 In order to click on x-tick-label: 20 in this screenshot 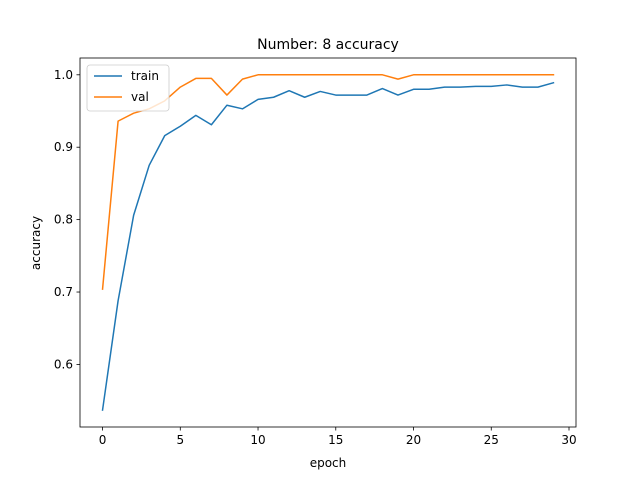, I will do `click(413, 440)`.